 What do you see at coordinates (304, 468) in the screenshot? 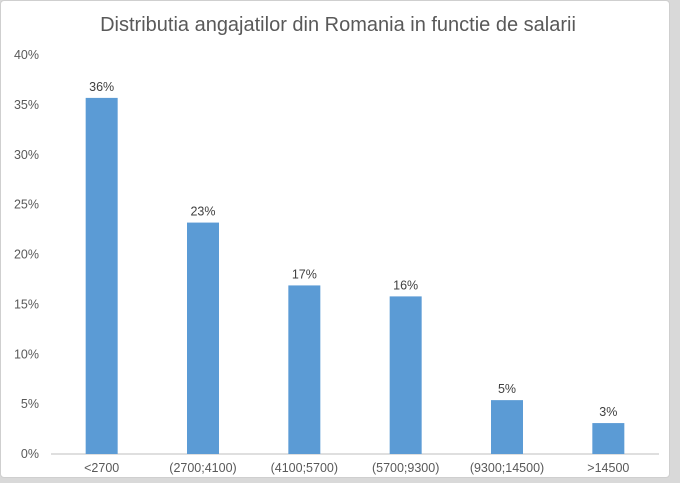
I see `x-tick-label: (4100;5700)` at bounding box center [304, 468].